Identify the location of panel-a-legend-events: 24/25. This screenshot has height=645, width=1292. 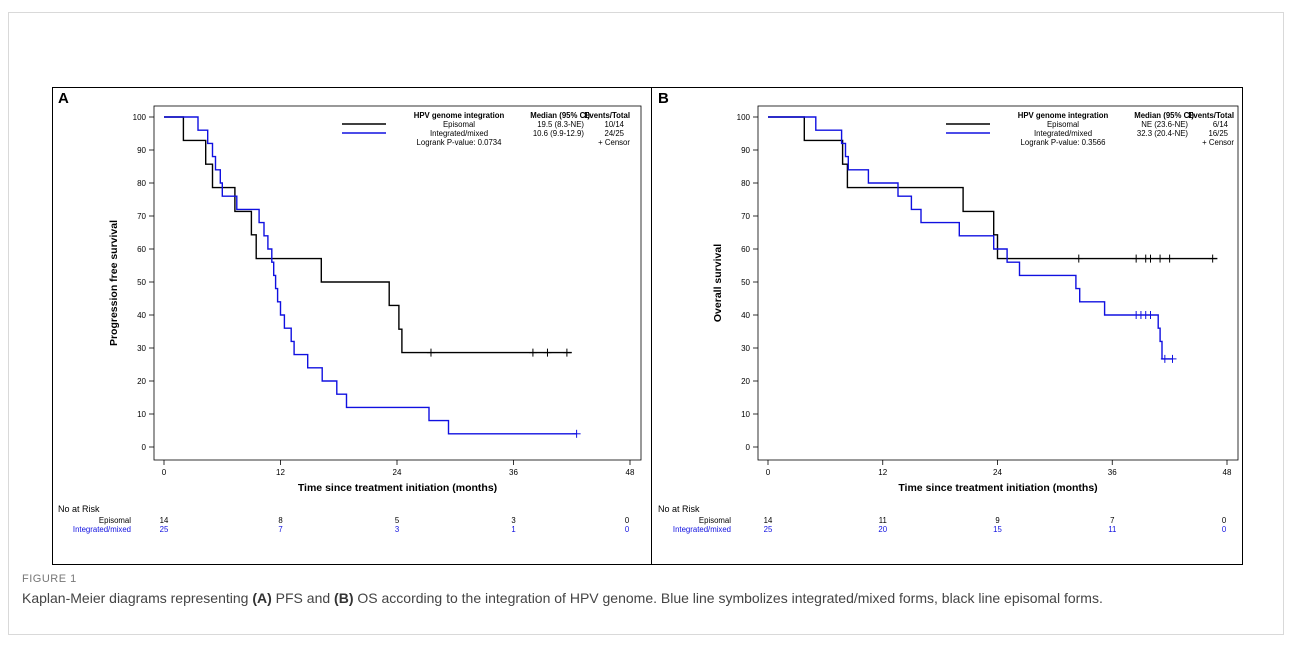
(614, 133).